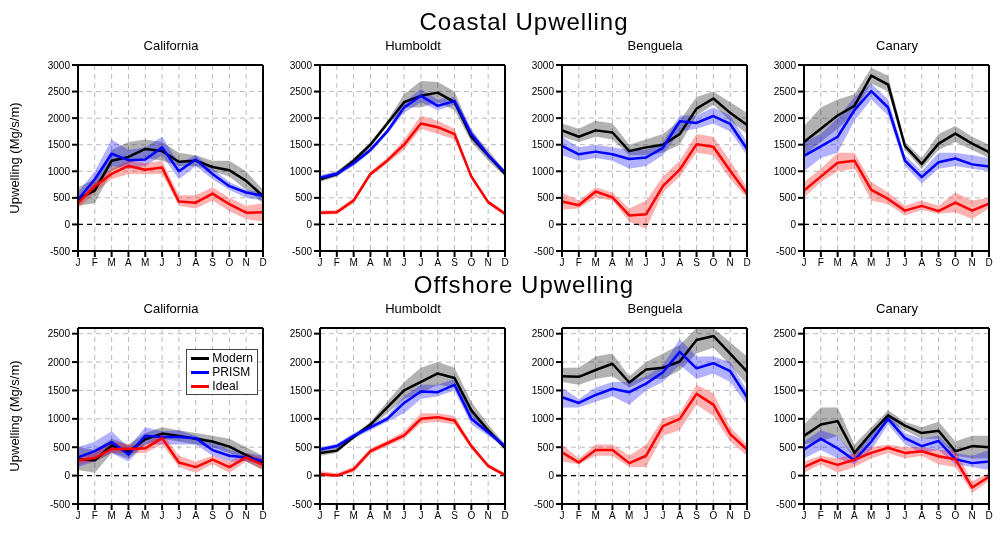 This screenshot has width=1008, height=559. I want to click on text: Offshore Upwelling, so click(524, 285).